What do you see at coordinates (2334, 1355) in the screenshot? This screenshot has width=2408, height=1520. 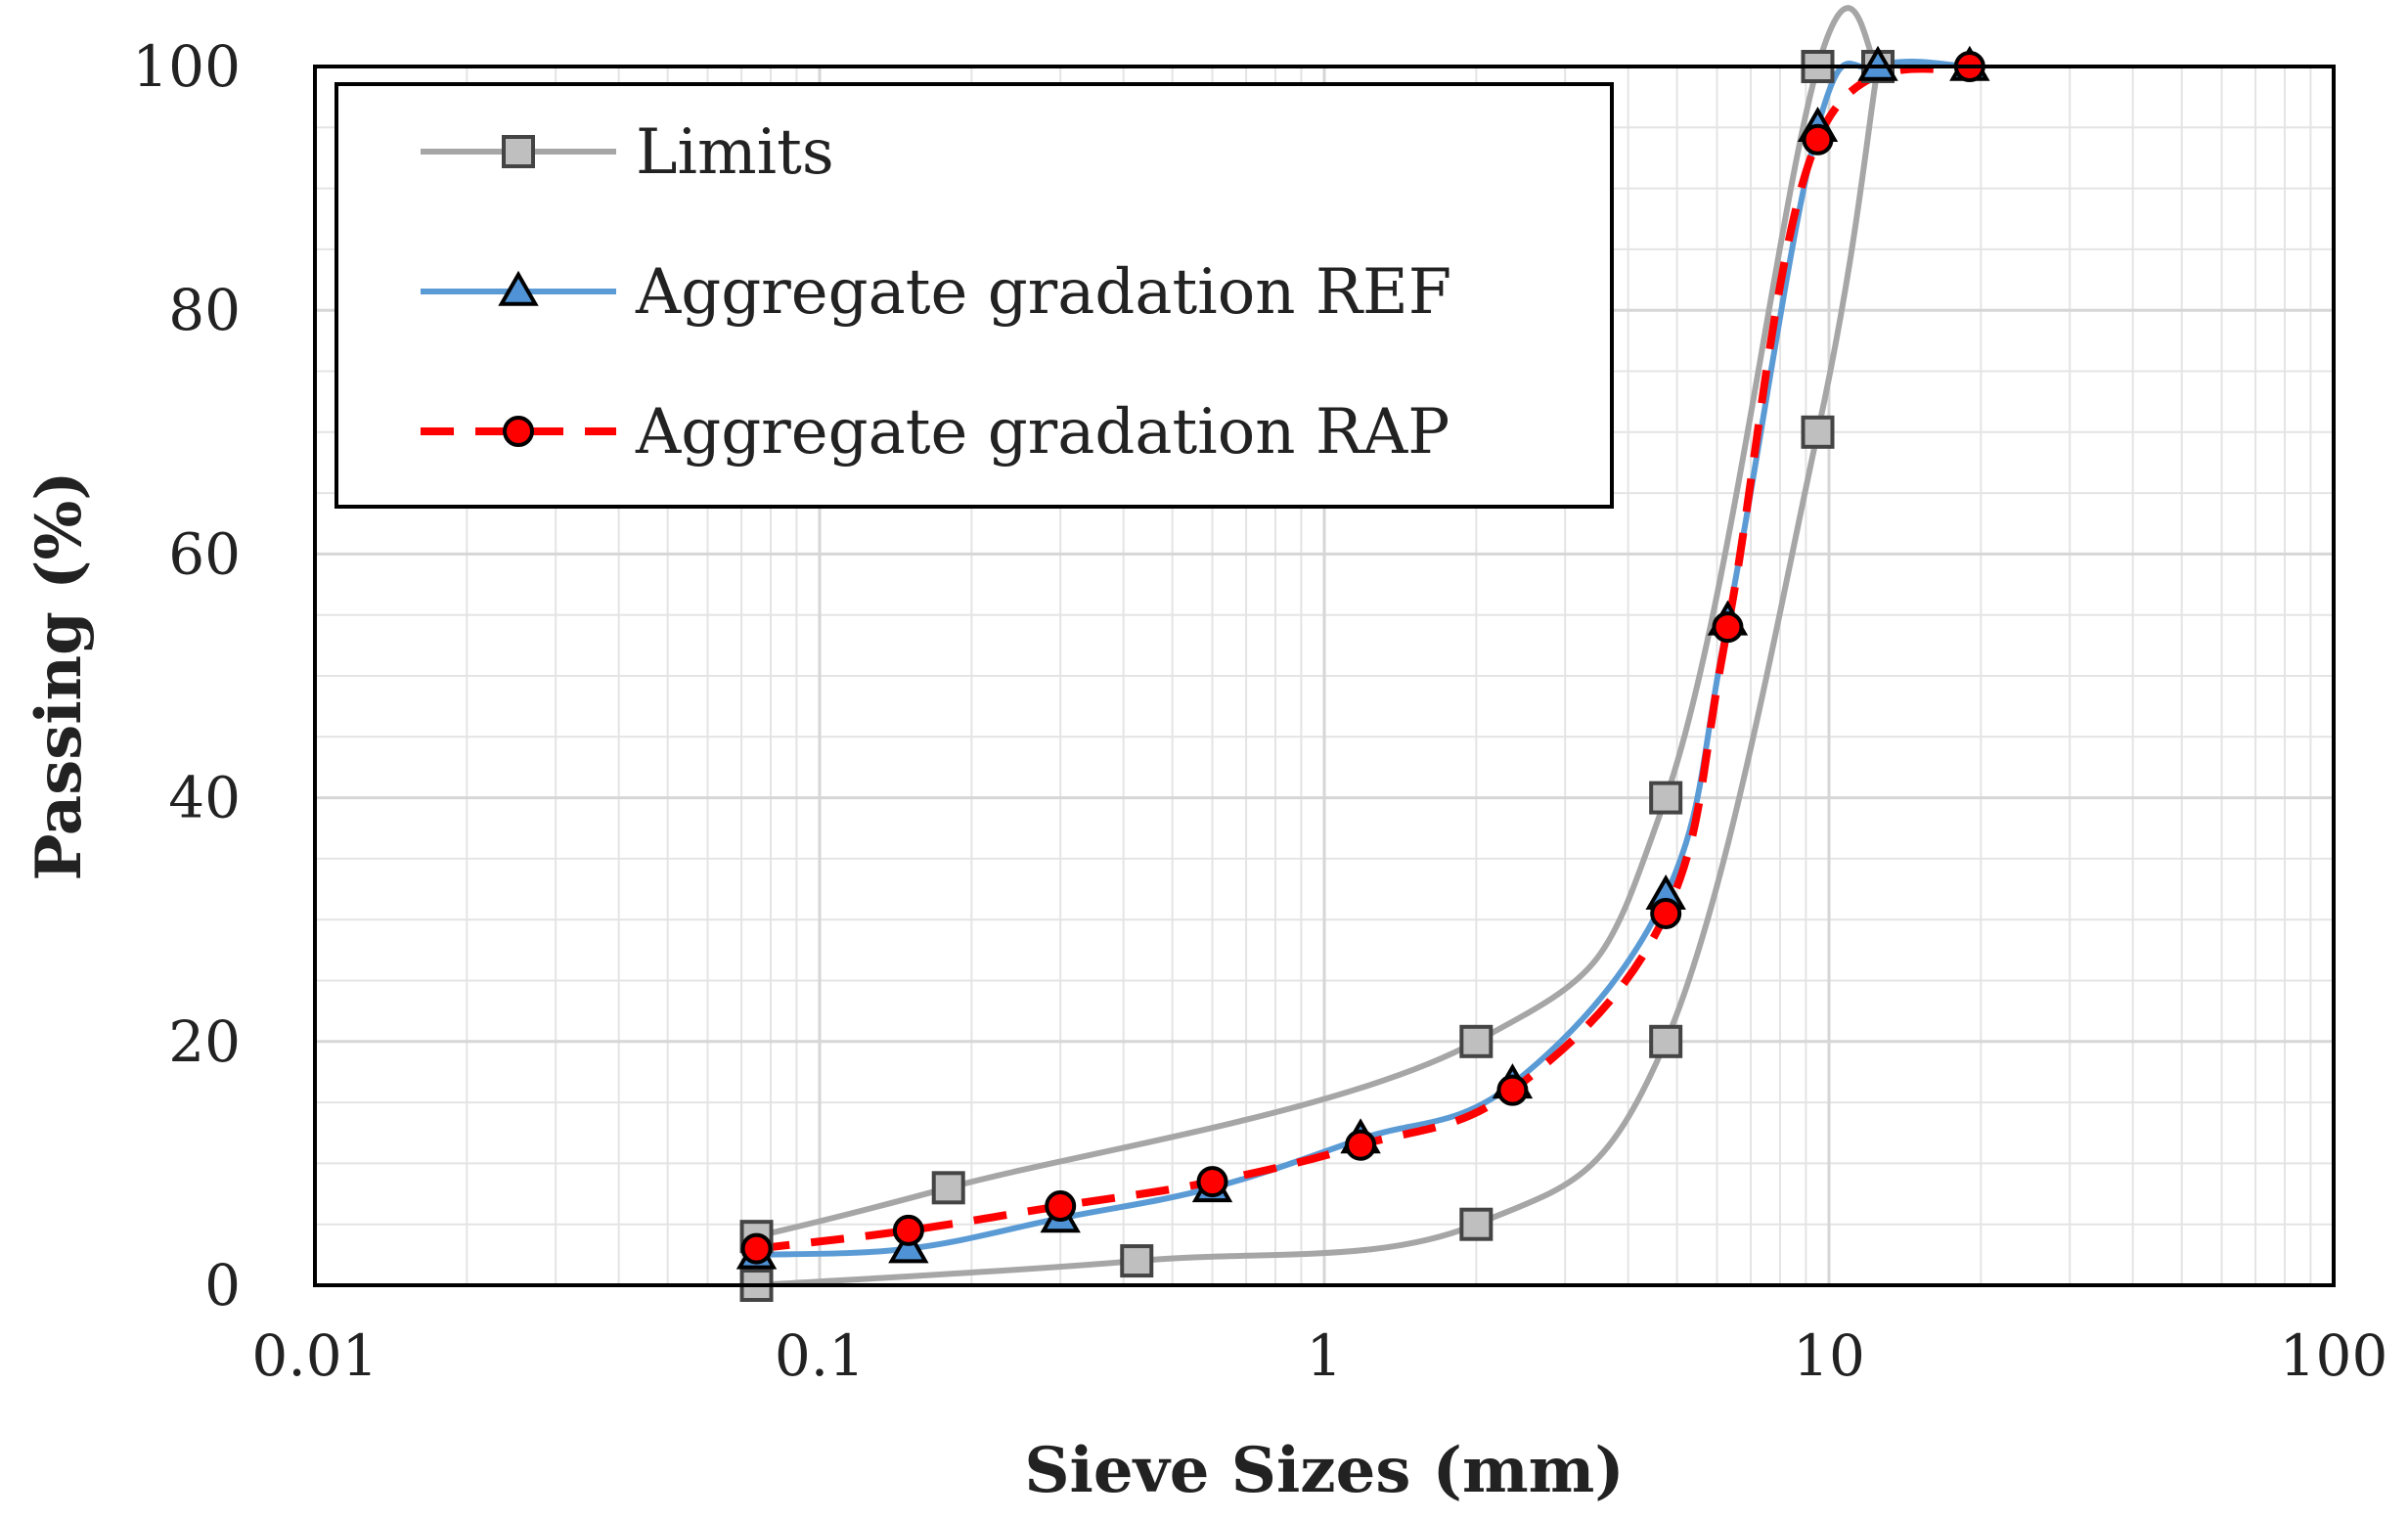 I see `x-tick-label: 100` at bounding box center [2334, 1355].